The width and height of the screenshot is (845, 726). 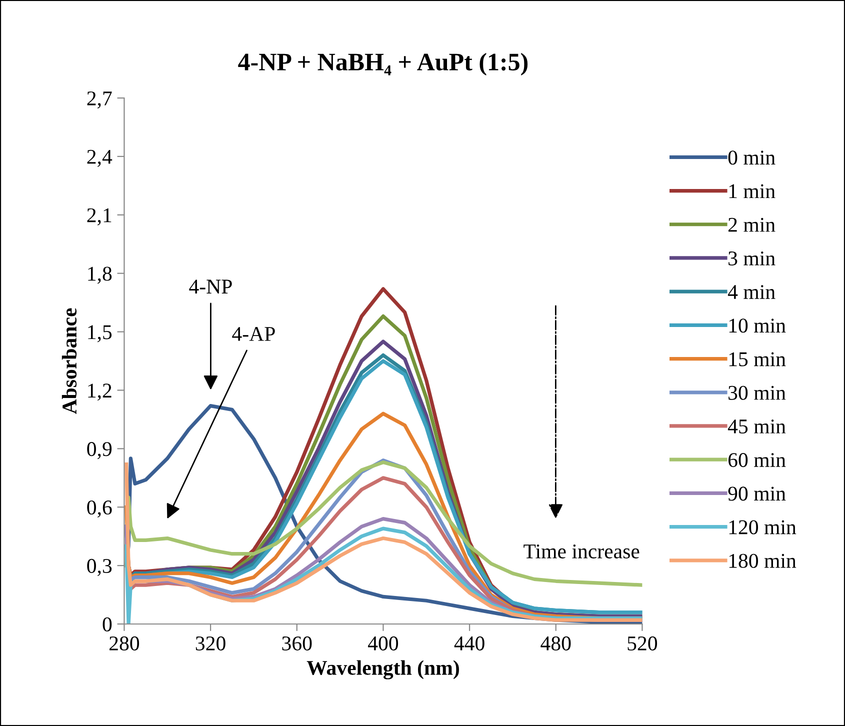 What do you see at coordinates (100, 392) in the screenshot?
I see `y-tick-label: 1,2` at bounding box center [100, 392].